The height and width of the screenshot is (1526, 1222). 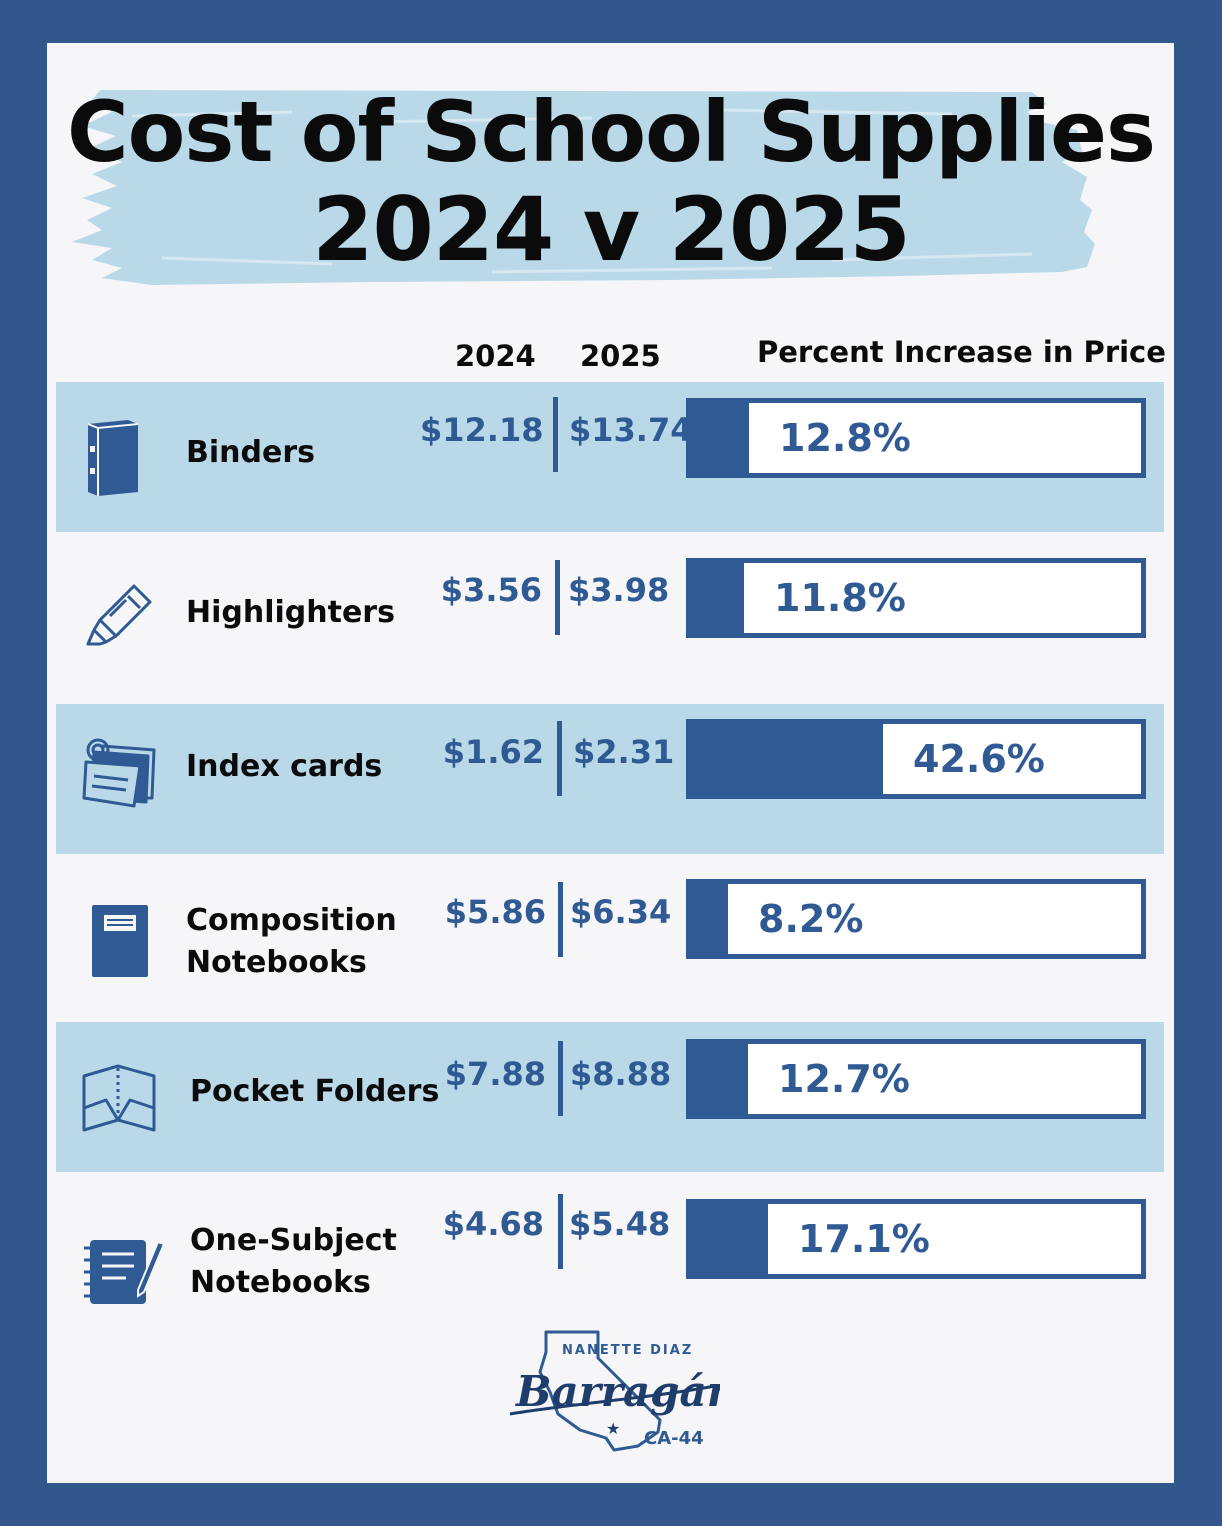 What do you see at coordinates (290, 612) in the screenshot?
I see `label-highlighters: Highlighters` at bounding box center [290, 612].